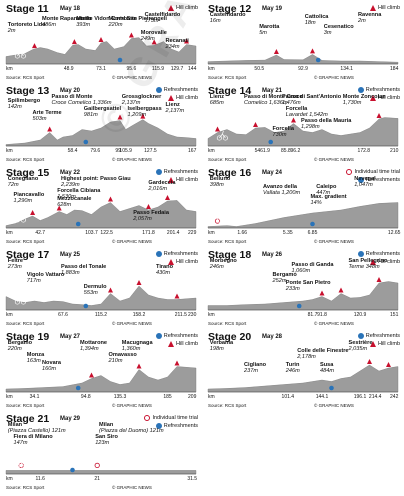 The height and width of the screenshot is (496, 404). Describe the element at coordinates (377, 172) in the screenshot. I see `legend-label: Individual time trial` at that location.